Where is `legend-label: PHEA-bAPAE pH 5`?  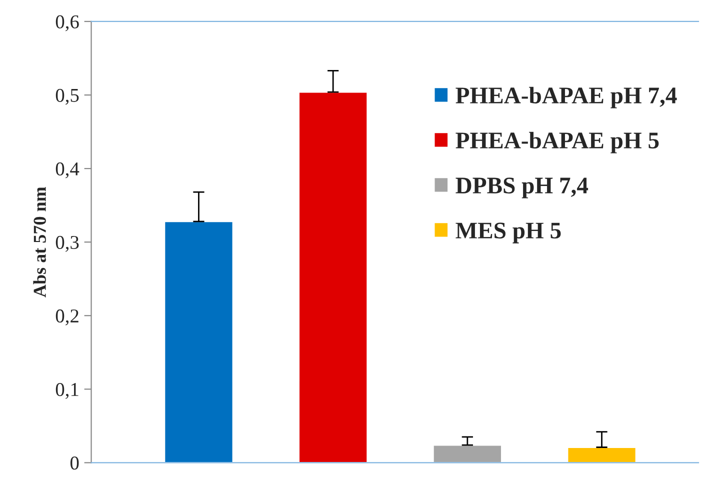
legend-label: PHEA-bAPAE pH 5 is located at coordinates (557, 143).